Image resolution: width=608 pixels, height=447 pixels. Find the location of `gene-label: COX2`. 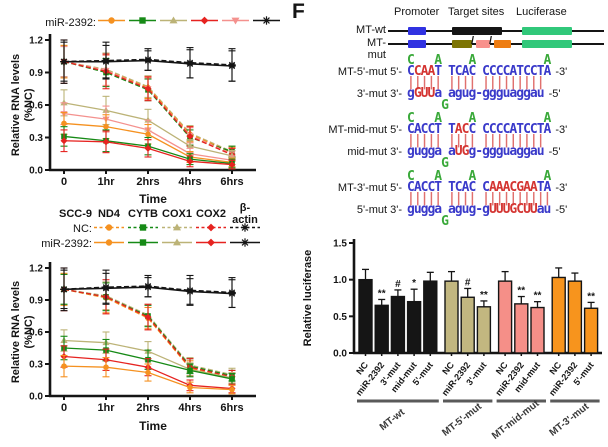

gene-label: COX2 is located at coordinates (211, 213).